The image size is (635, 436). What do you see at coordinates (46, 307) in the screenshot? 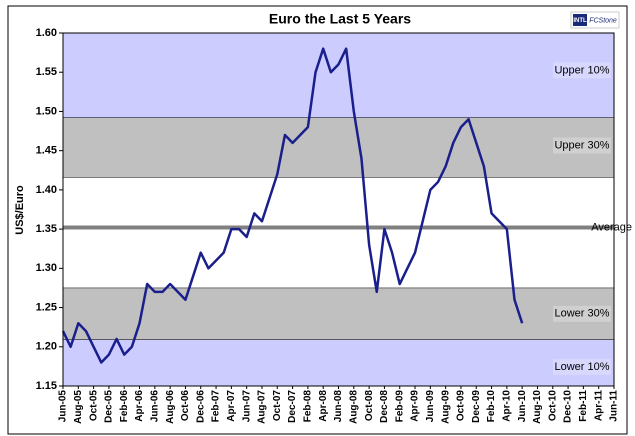
I see `y-tick-label: 1.25` at bounding box center [46, 307].